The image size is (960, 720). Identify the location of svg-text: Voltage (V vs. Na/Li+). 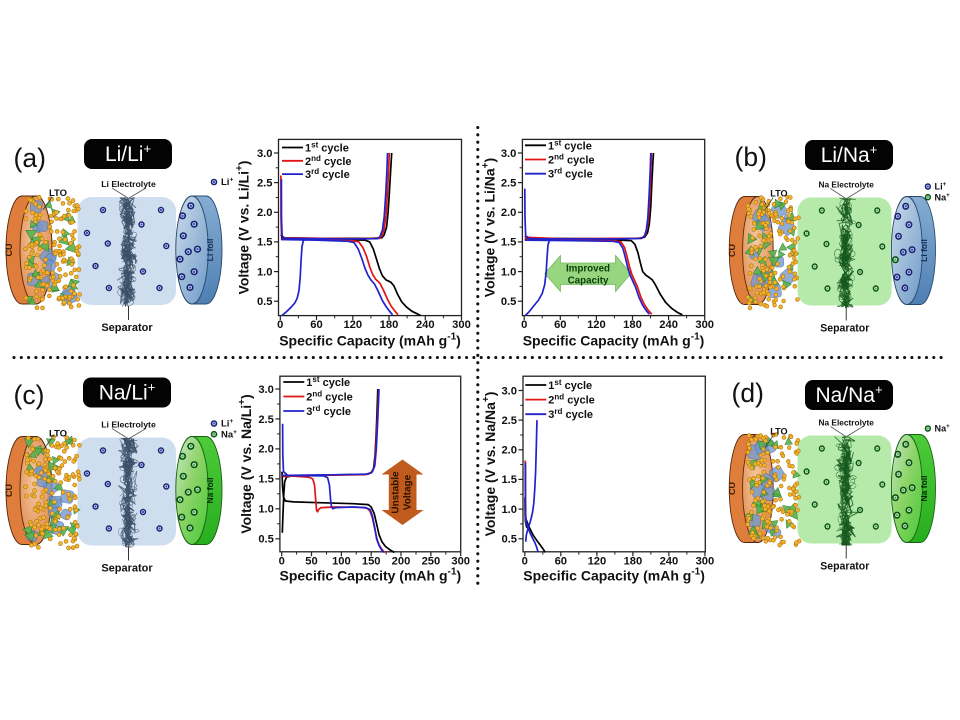
(245, 463).